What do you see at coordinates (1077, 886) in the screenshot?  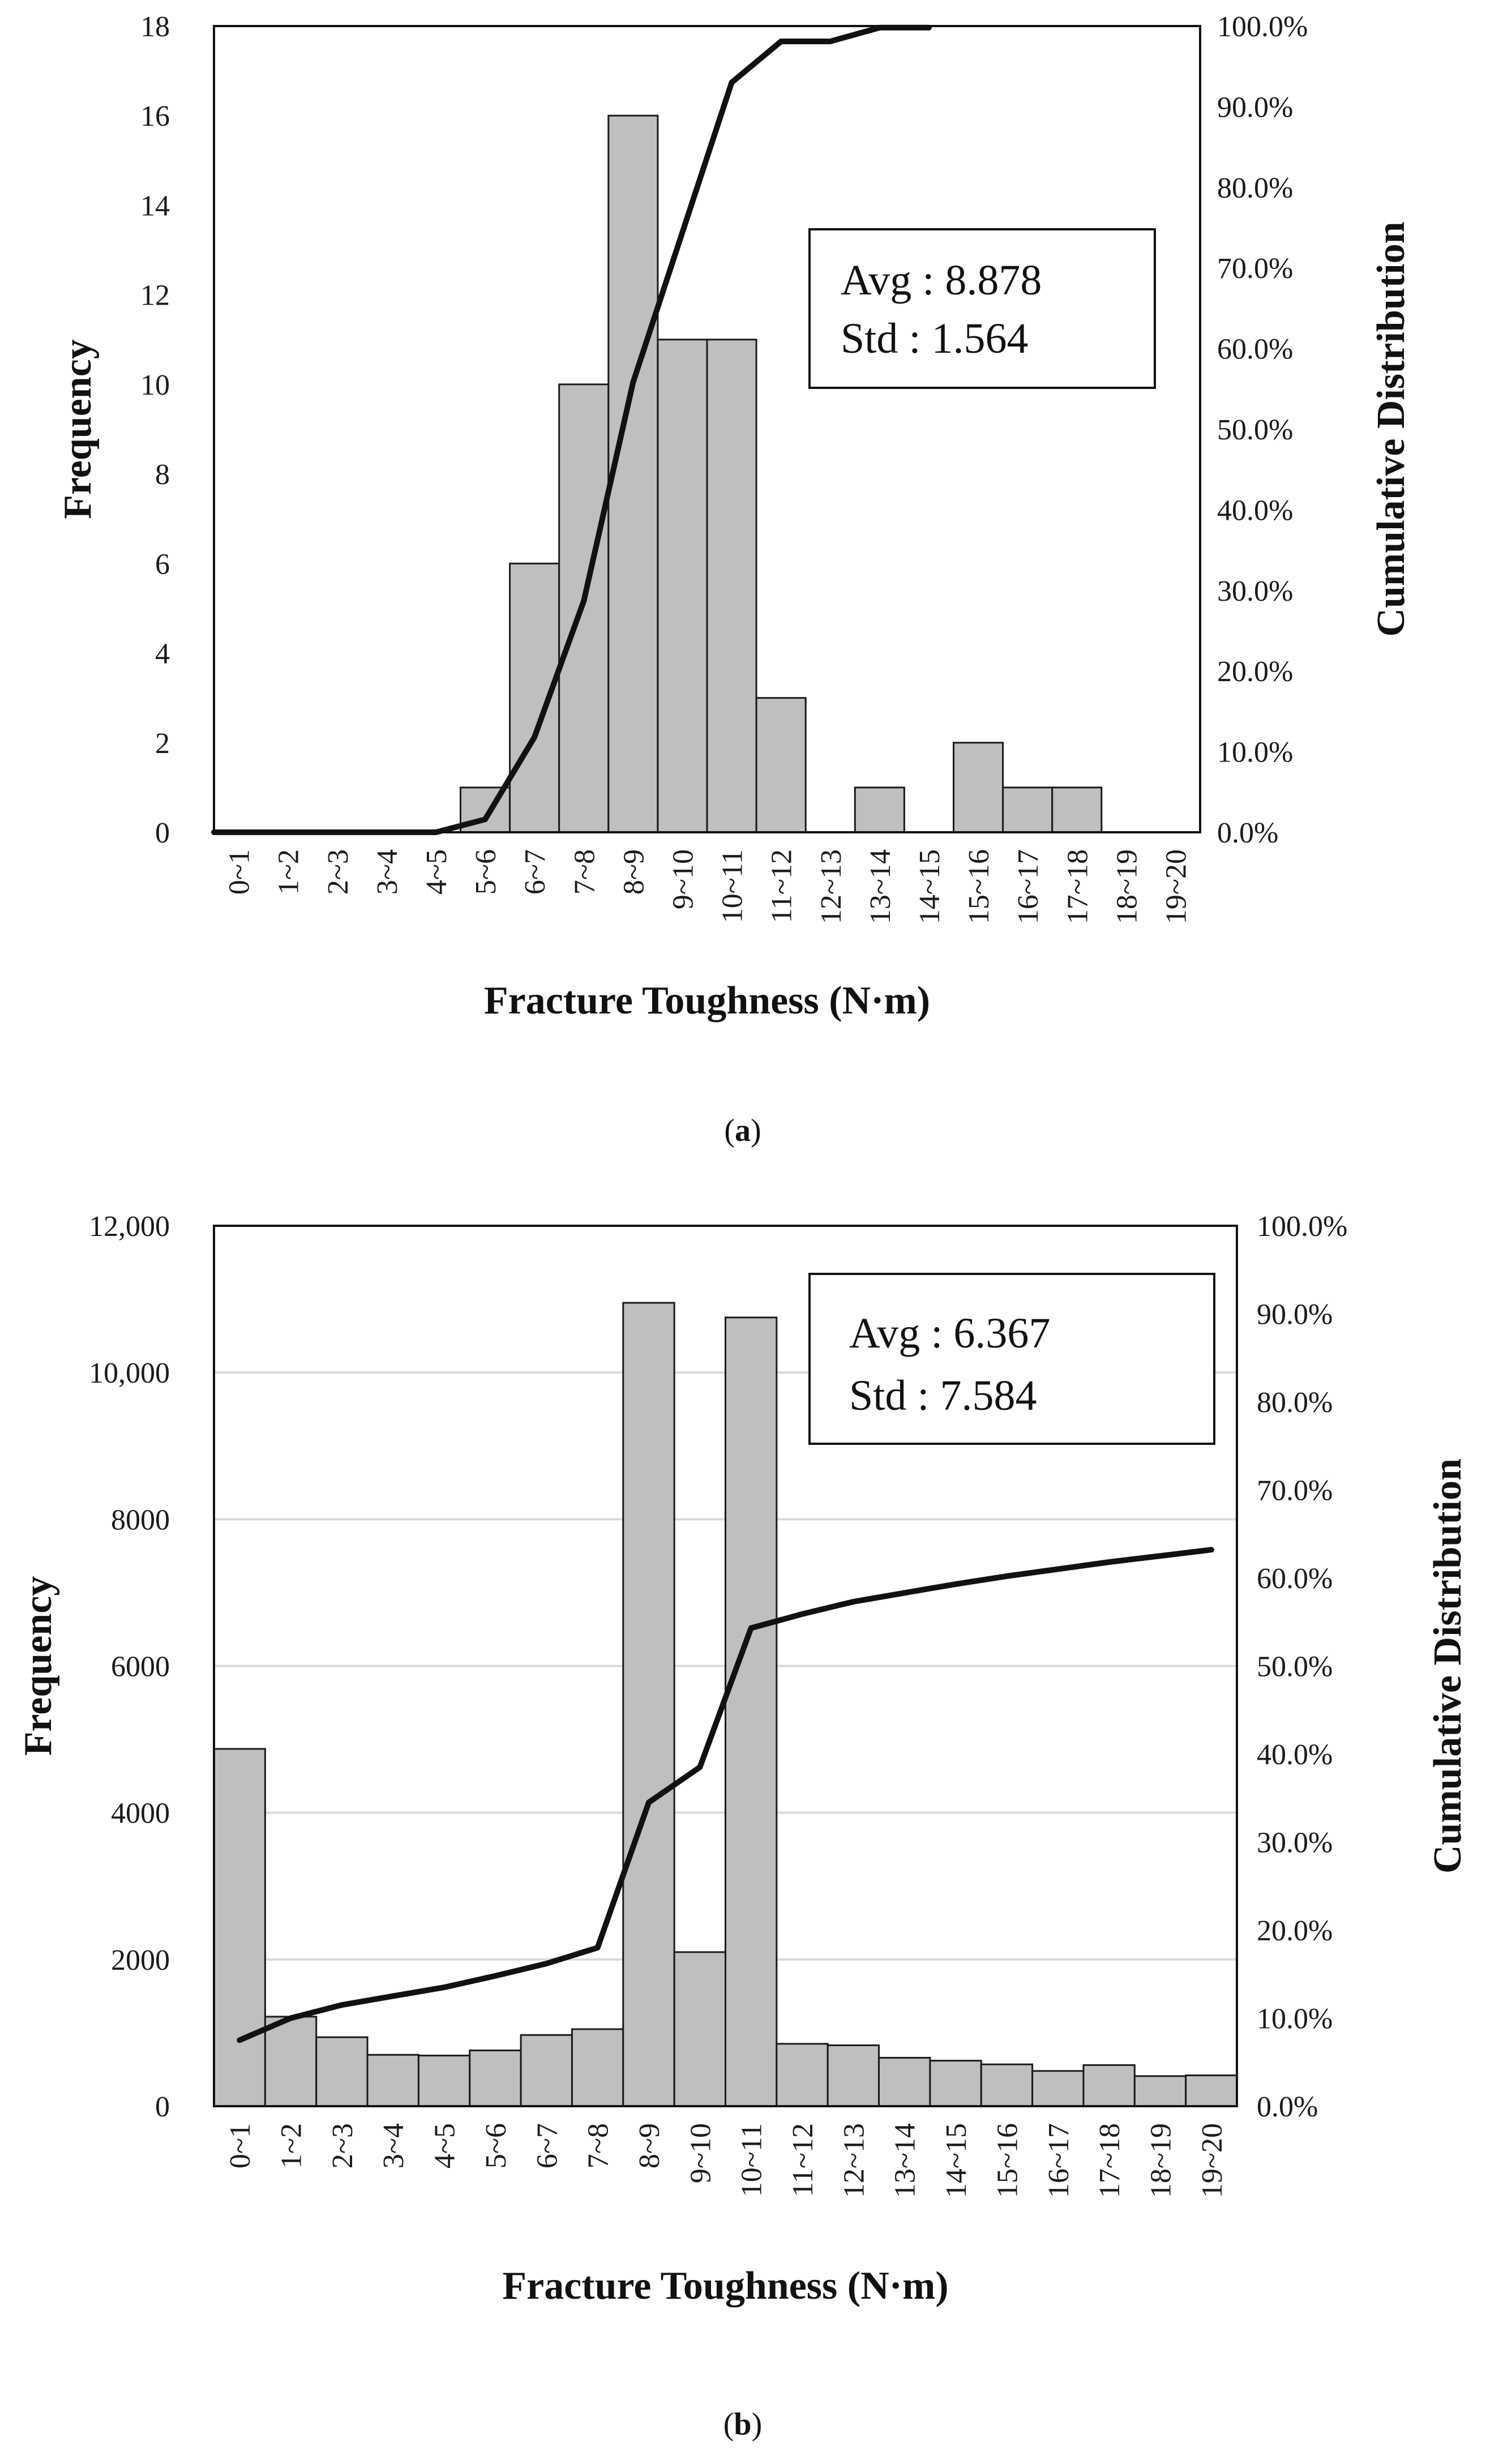 I see `x-tick-label: 17~18` at bounding box center [1077, 886].